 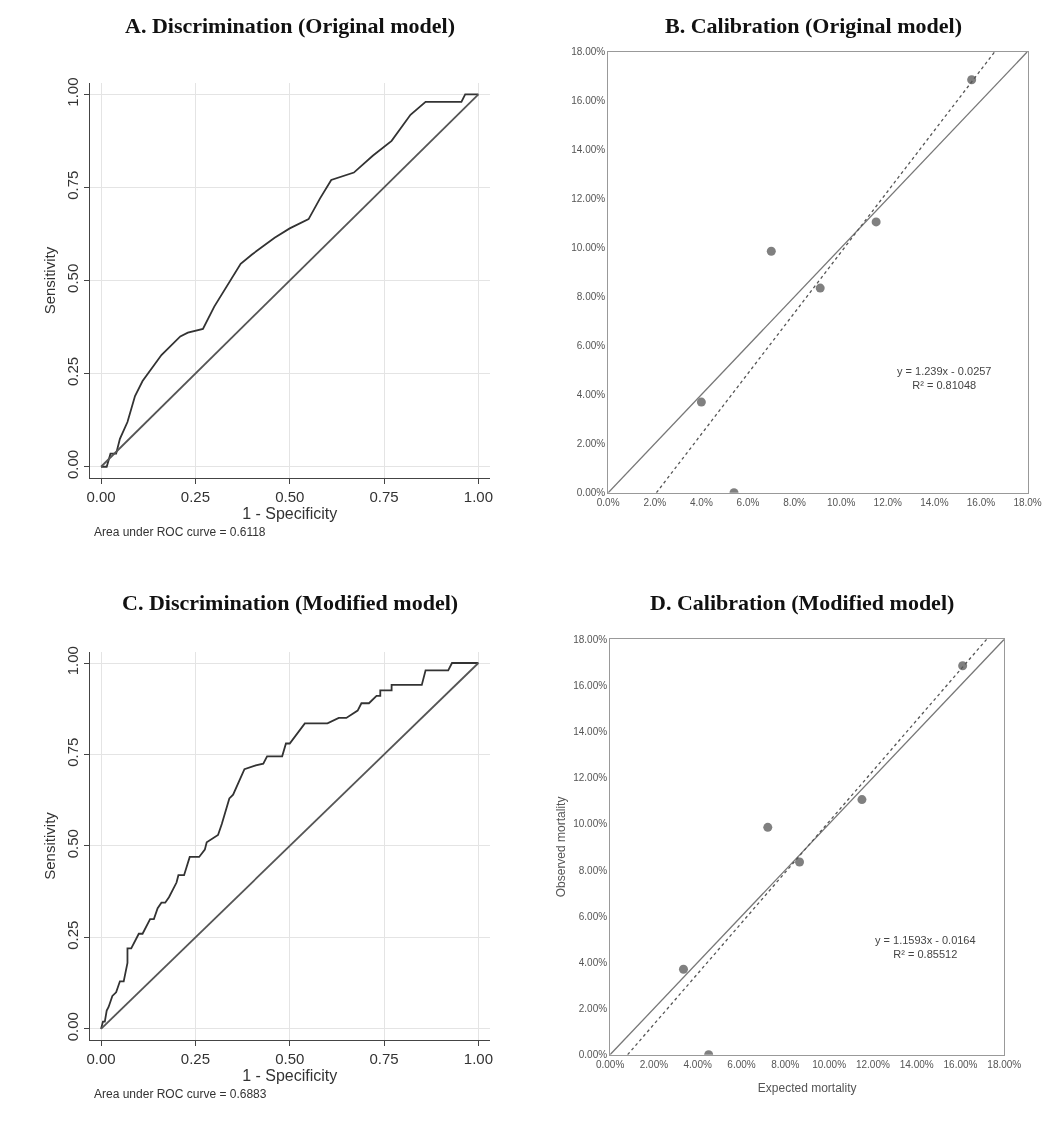 What do you see at coordinates (180, 532) in the screenshot?
I see `text: Area under ROC curve = 0.6118` at bounding box center [180, 532].